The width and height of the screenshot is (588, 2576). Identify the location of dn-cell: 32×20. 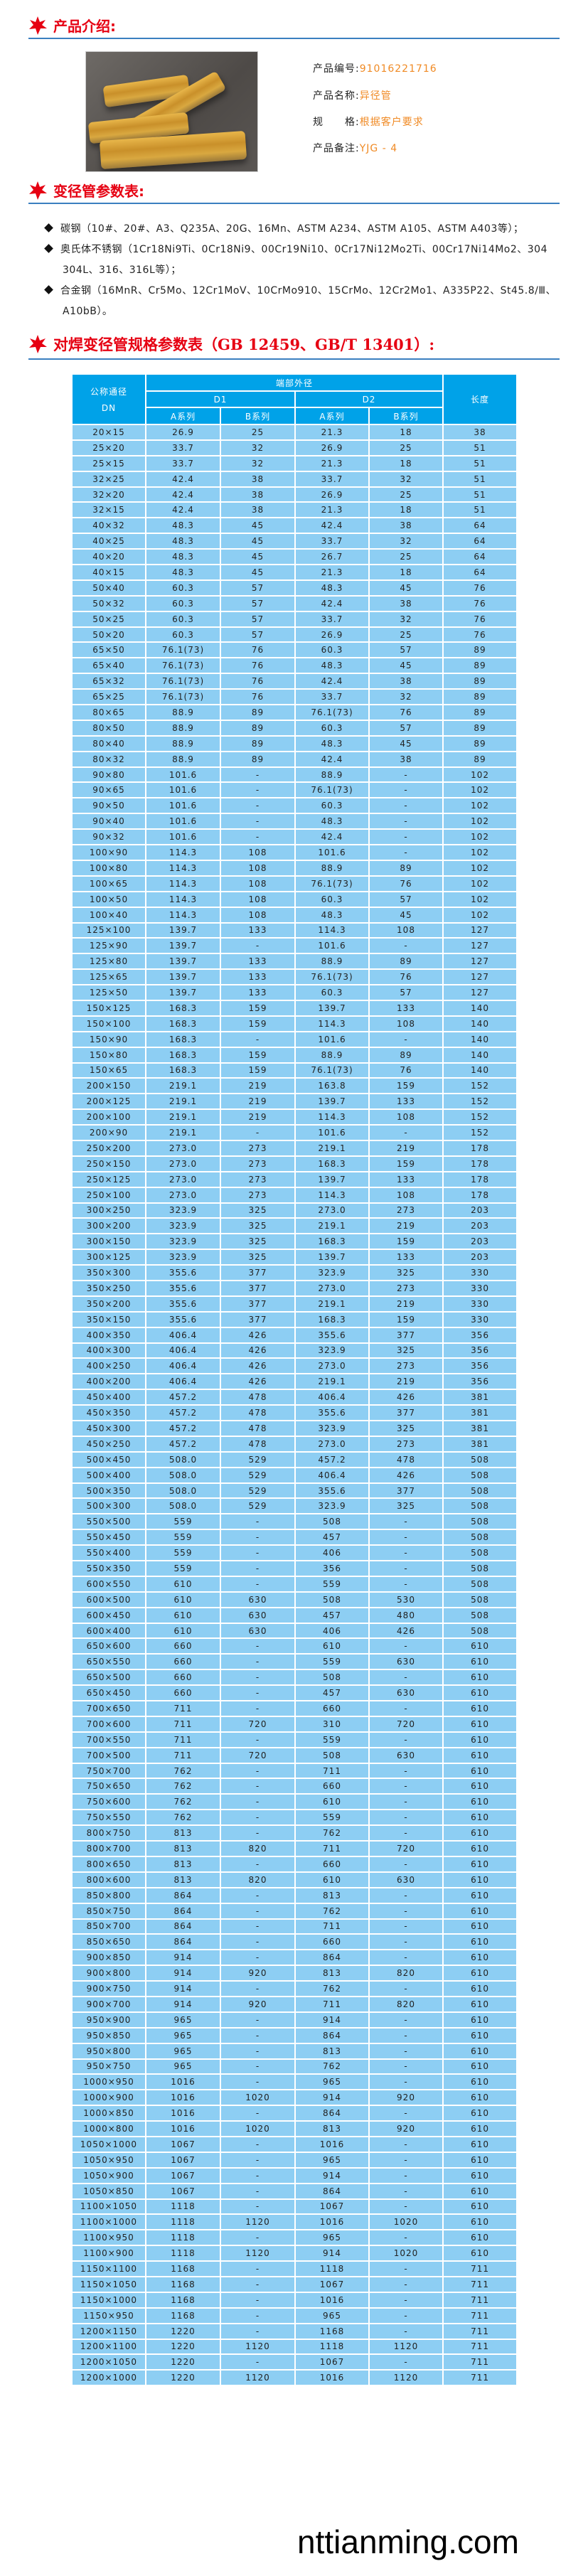
(108, 495).